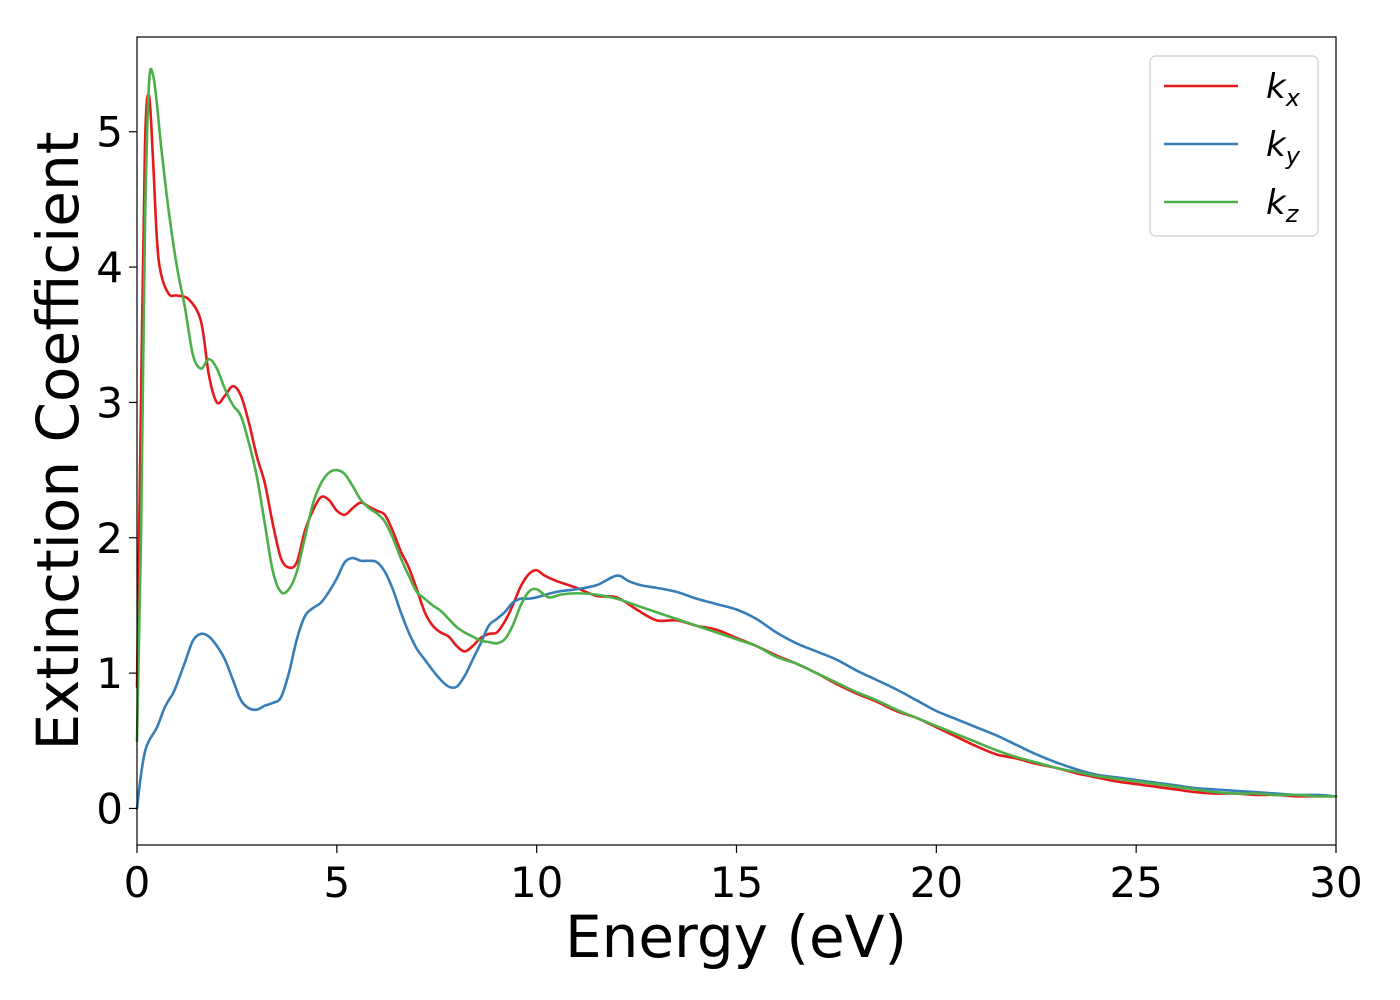 Image resolution: width=1400 pixels, height=1000 pixels. Describe the element at coordinates (137, 882) in the screenshot. I see `x-tick-label: 0` at that location.